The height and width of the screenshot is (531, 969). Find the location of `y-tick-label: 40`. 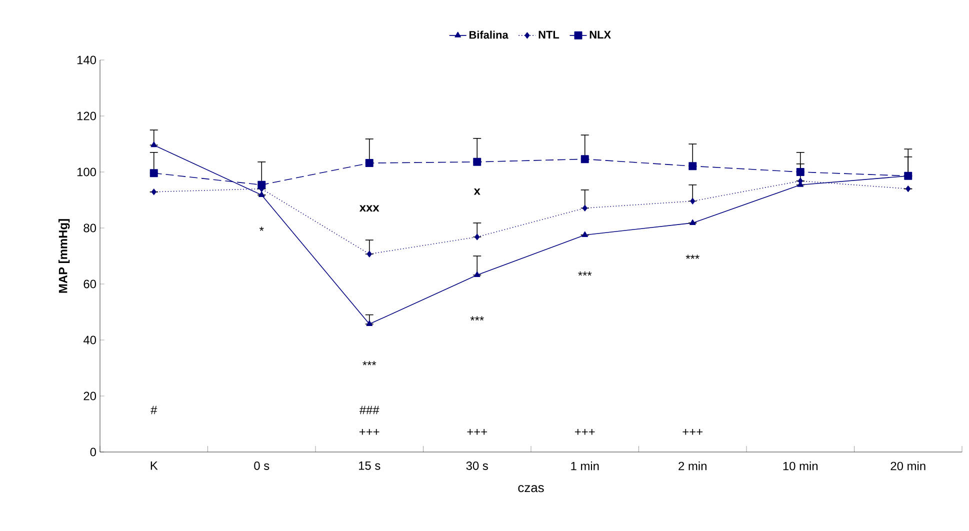

y-tick-label: 40 is located at coordinates (89, 340).